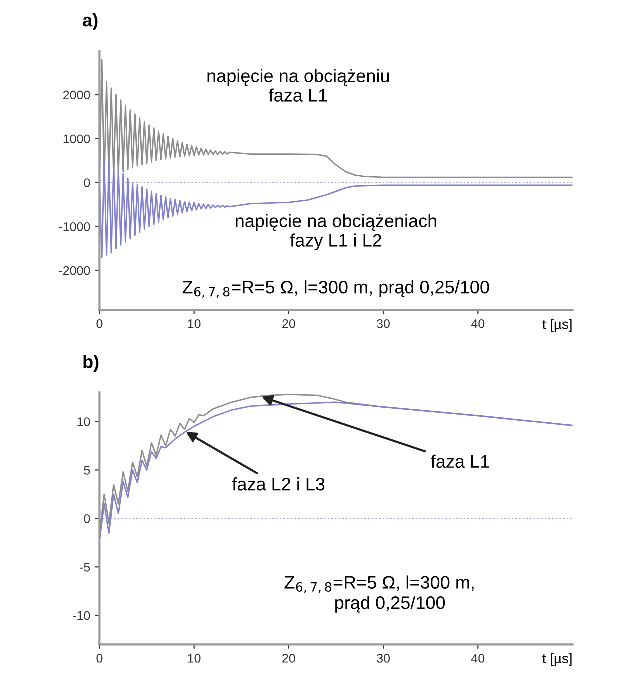 This screenshot has height=700, width=635. Describe the element at coordinates (74, 227) in the screenshot. I see `y-tick-label: -1000` at that location.